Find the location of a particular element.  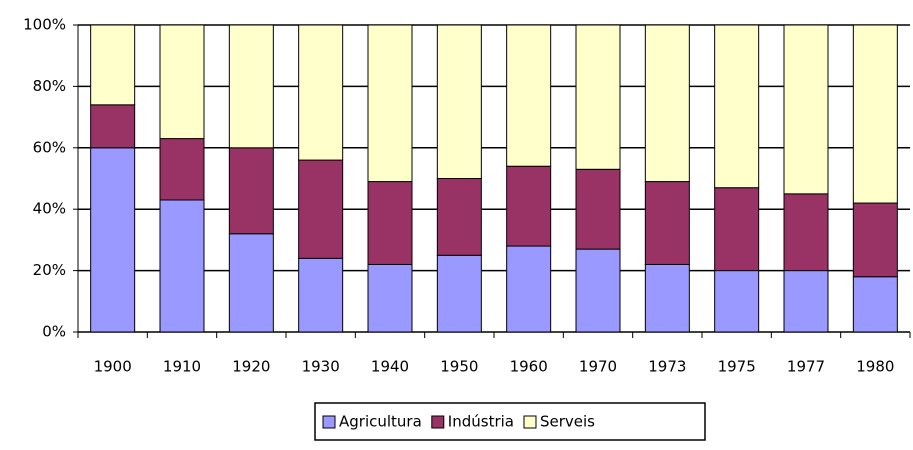

legend-box is located at coordinates (510, 421).